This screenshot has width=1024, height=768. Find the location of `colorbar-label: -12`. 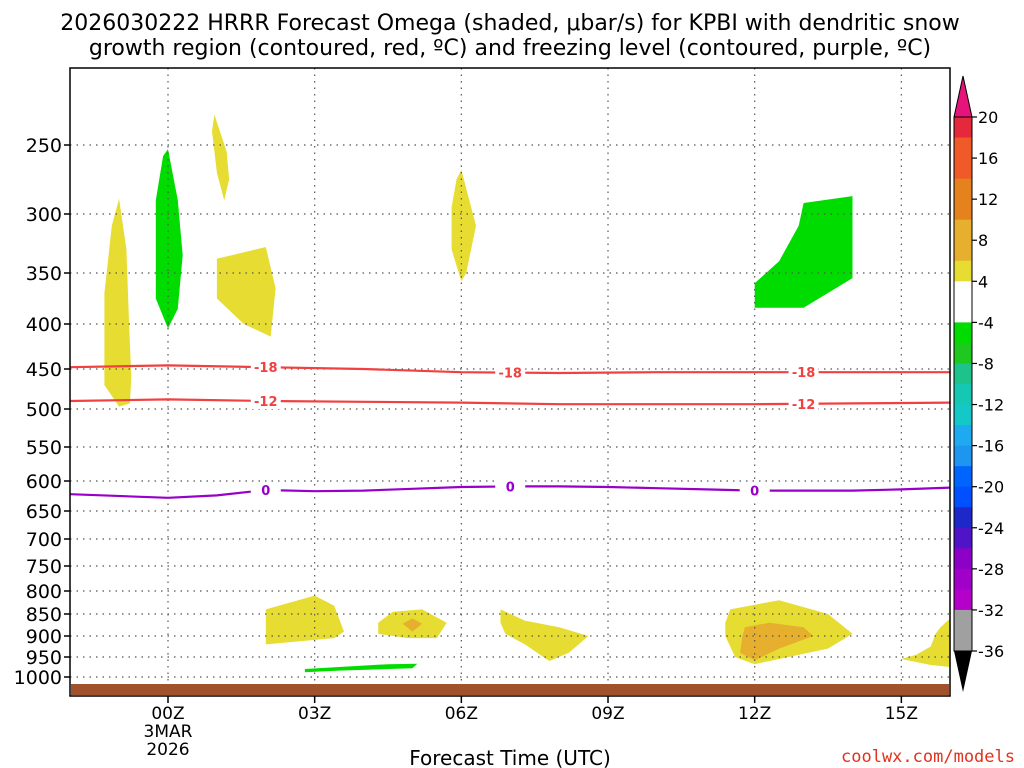

colorbar-label: -12 is located at coordinates (991, 405).